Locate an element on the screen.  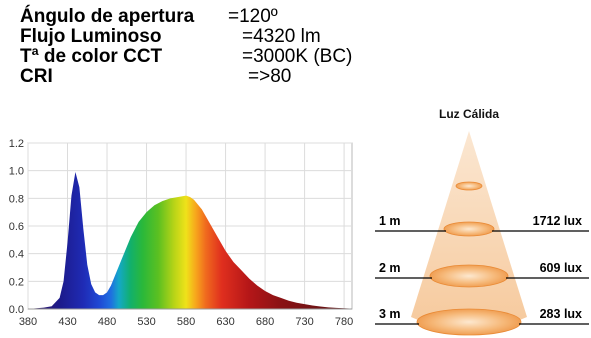
lux-label: 609 lux is located at coordinates (561, 268).